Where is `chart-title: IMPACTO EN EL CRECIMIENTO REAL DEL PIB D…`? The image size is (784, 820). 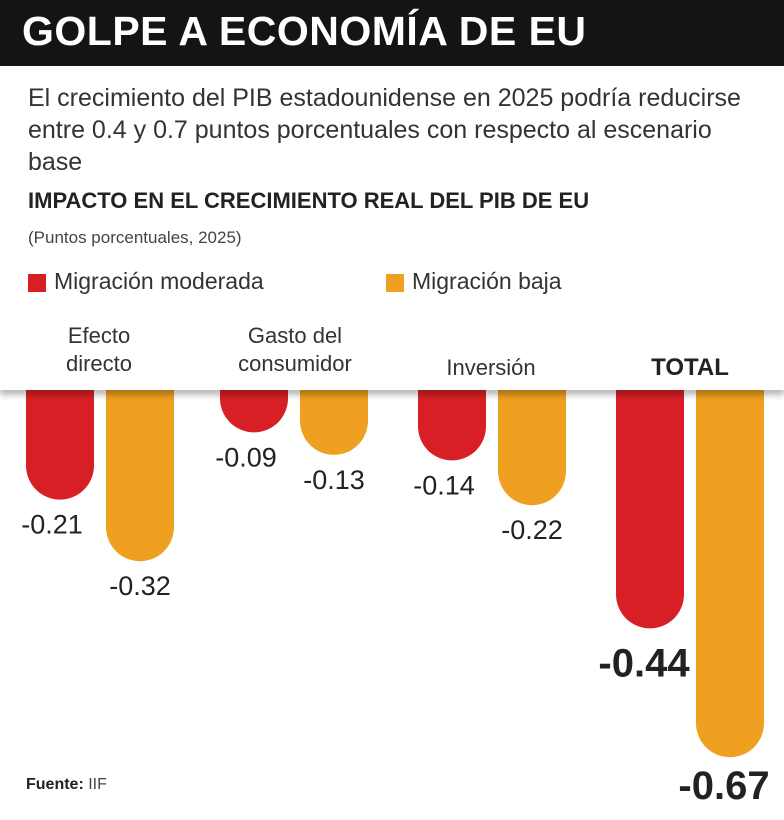 chart-title: IMPACTO EN EL CRECIMIENTO REAL DEL PIB D… is located at coordinates (309, 200).